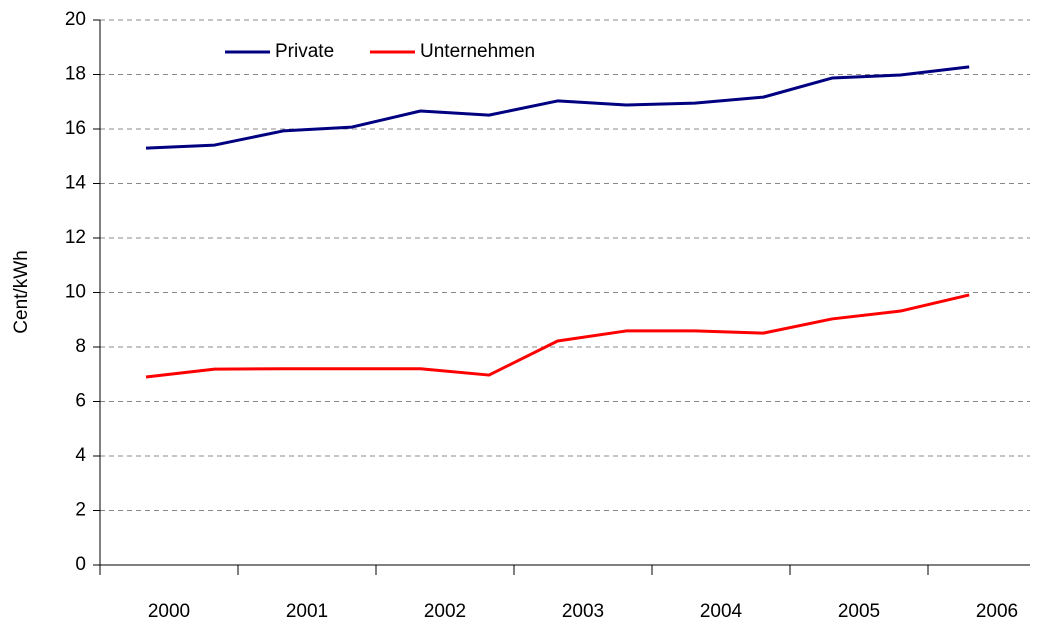  I want to click on y-tick-label: 2, so click(80, 510).